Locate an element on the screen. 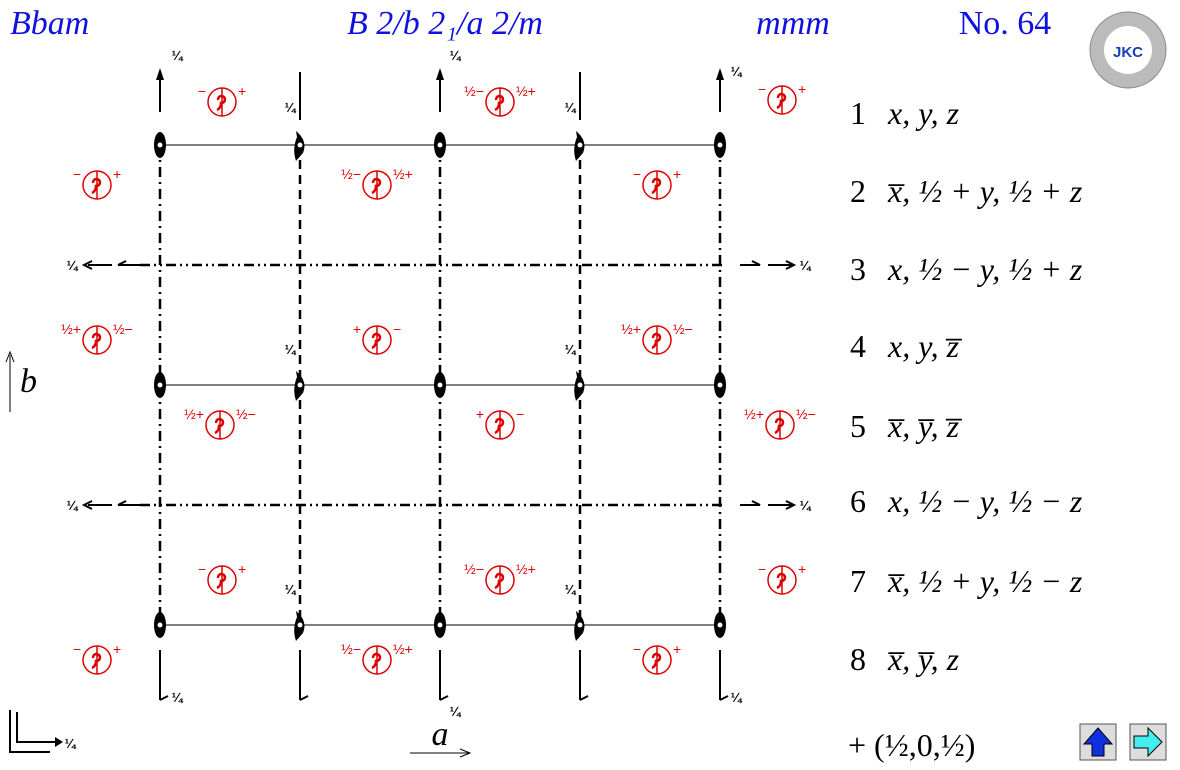 Image resolution: width=1180 pixels, height=770 pixels. position-number: 5 is located at coordinates (858, 426).